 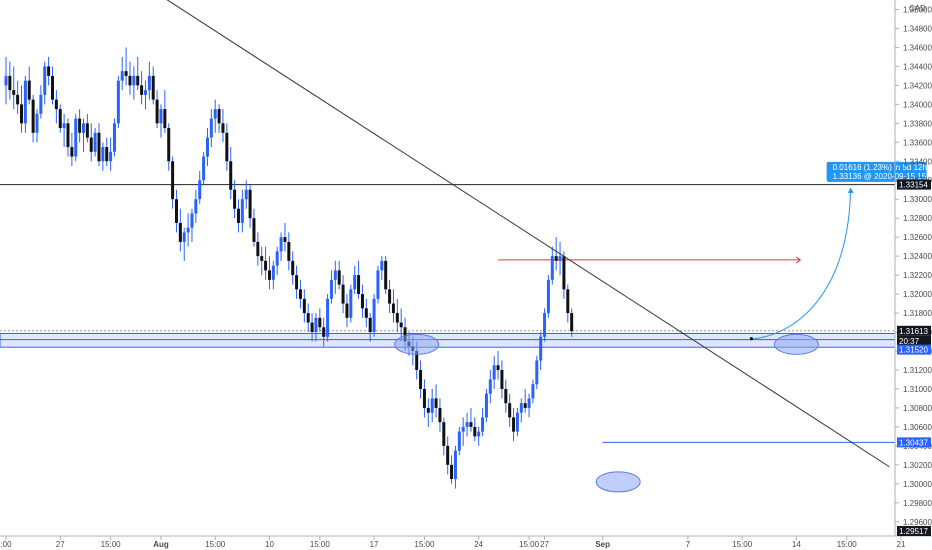 What do you see at coordinates (917, 408) in the screenshot?
I see `price-tick-label: 1.30800` at bounding box center [917, 408].